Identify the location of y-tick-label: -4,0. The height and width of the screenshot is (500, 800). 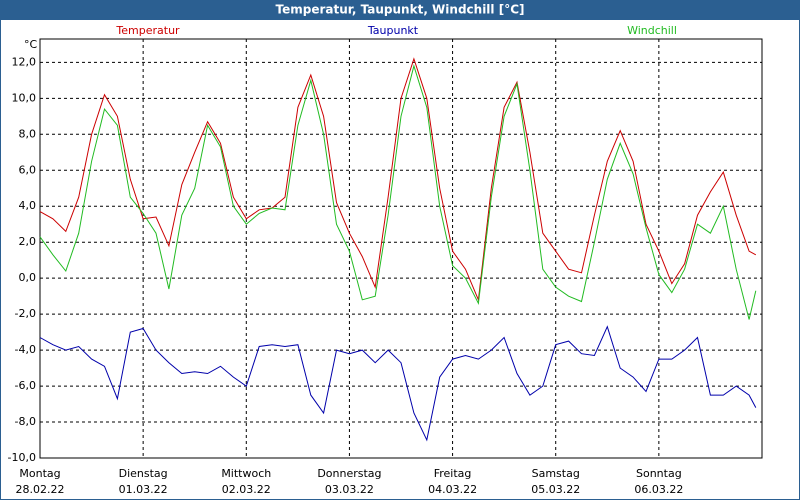
(25, 349).